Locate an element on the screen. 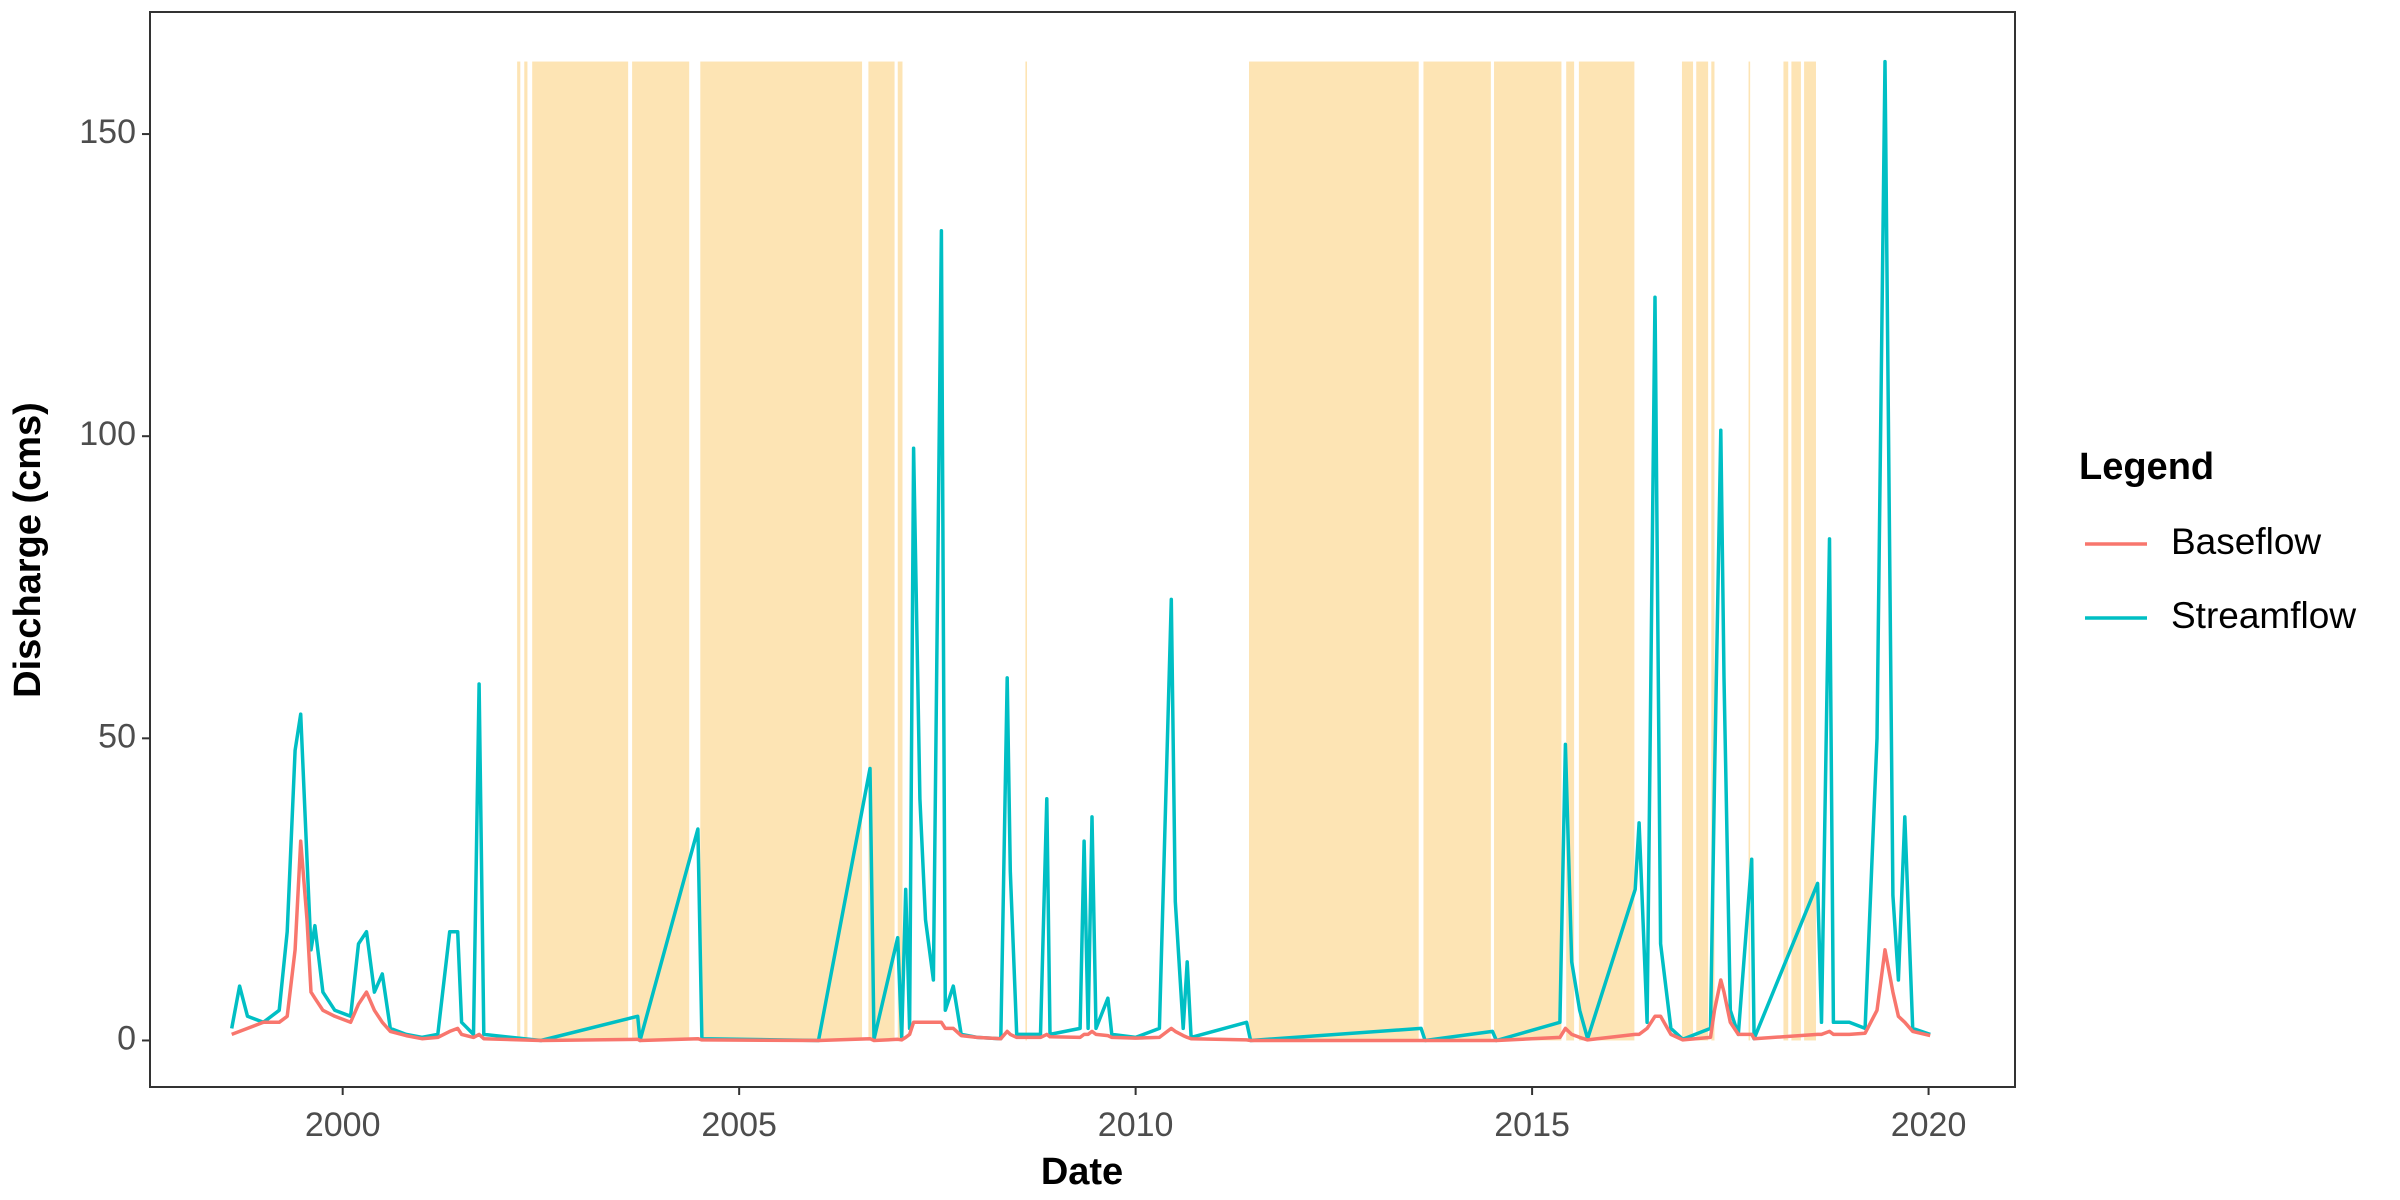 Image resolution: width=2400 pixels, height=1200 pixels. y-axis-title: Discharge (cms) is located at coordinates (28, 550).